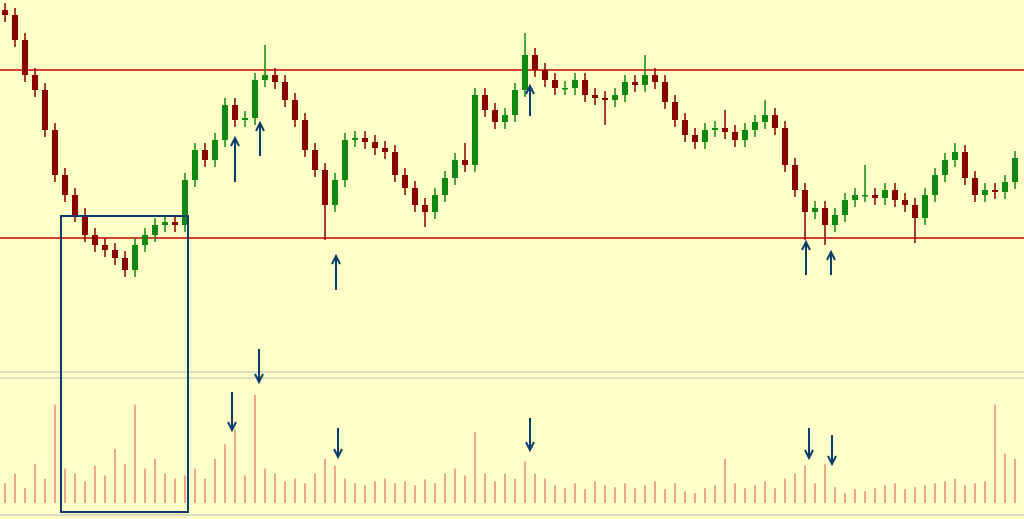 The image size is (1024, 519). Describe the element at coordinates (532, 408) in the screenshot. I see `down-arrows` at that location.